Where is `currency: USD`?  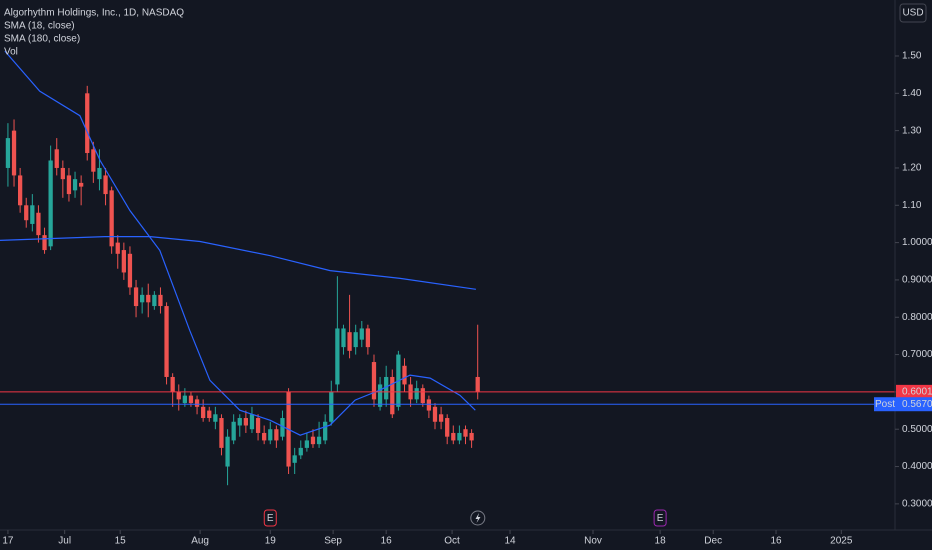
currency: USD is located at coordinates (912, 13).